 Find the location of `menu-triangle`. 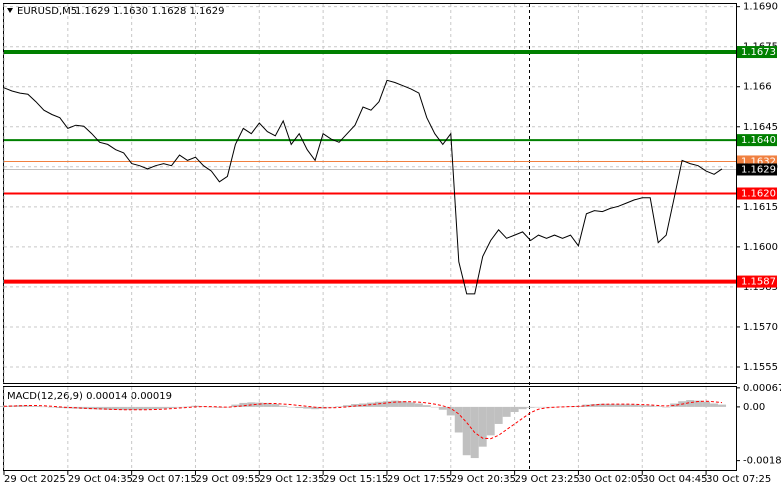

menu-triangle is located at coordinates (10, 10).